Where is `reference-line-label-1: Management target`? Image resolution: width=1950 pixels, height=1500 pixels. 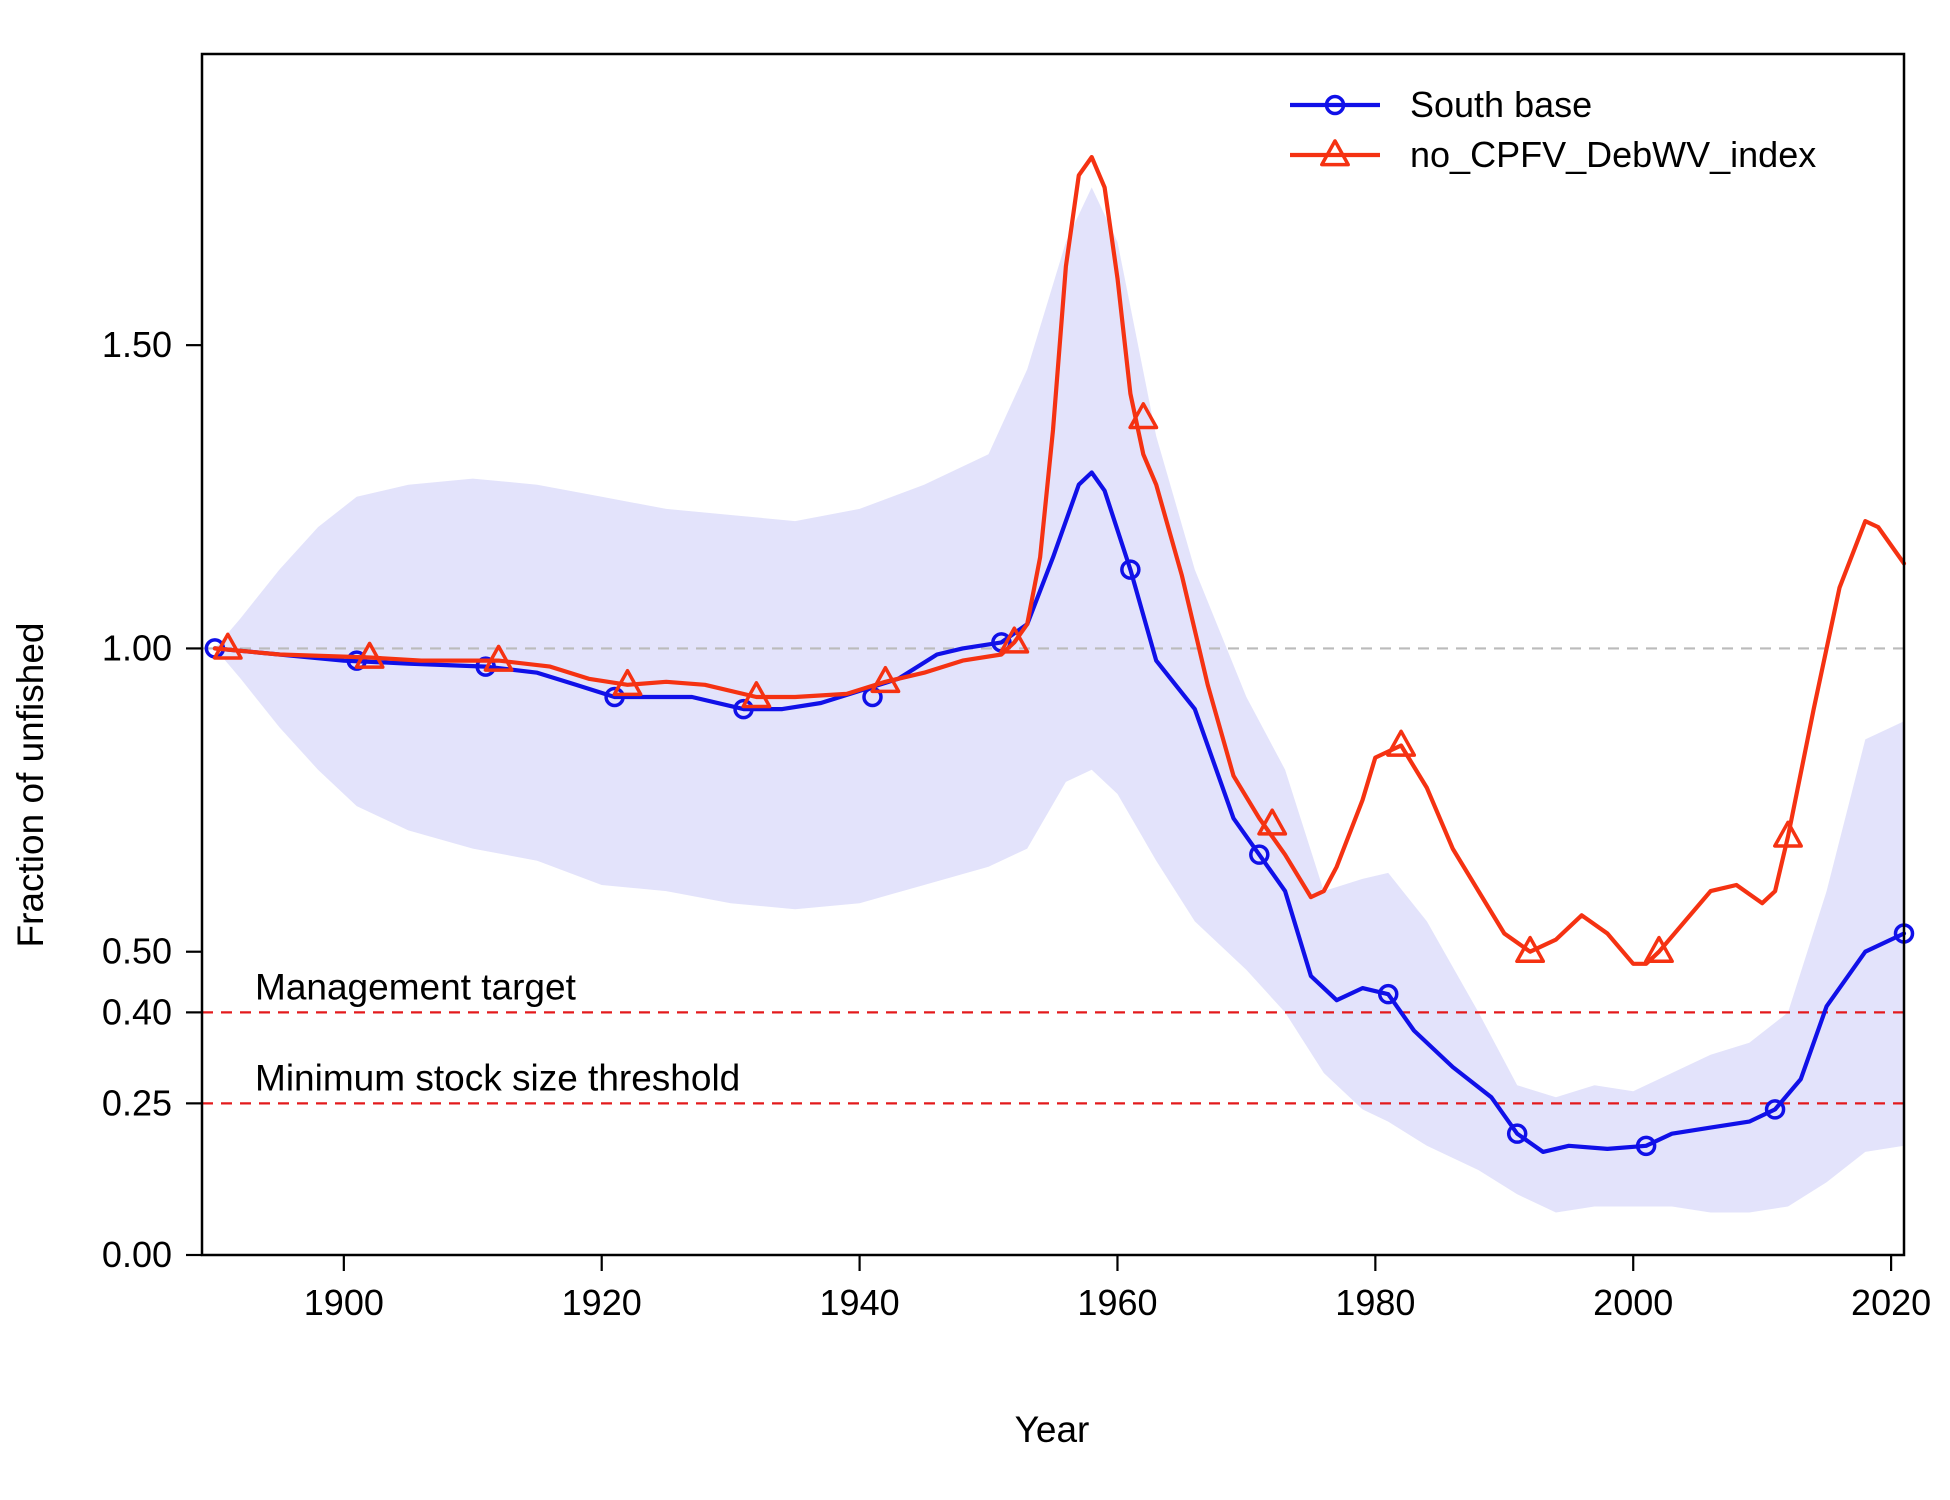 reference-line-label-1: Management target is located at coordinates (416, 986).